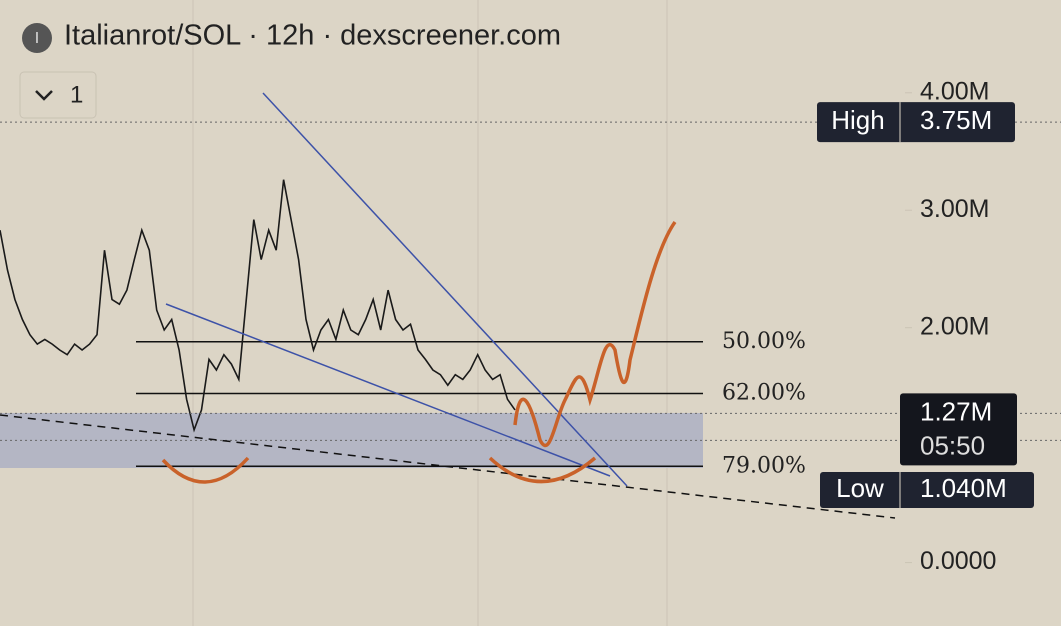 This screenshot has height=626, width=1061. What do you see at coordinates (857, 120) in the screenshot?
I see `high-label: High` at bounding box center [857, 120].